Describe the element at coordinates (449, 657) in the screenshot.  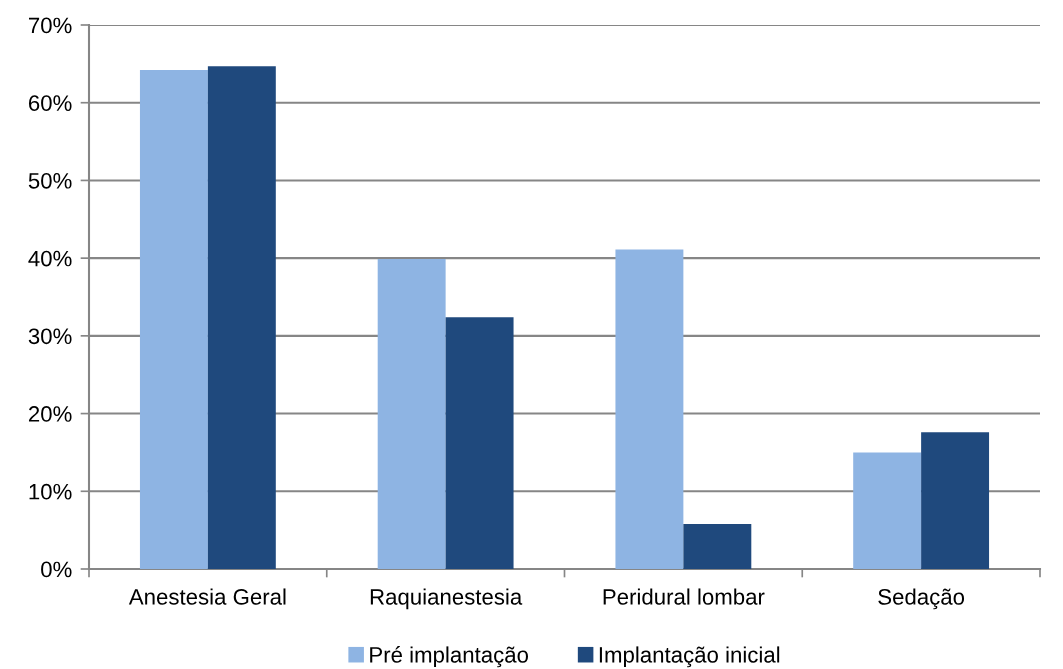
I see `legend-label: Pré implantação` at that location.